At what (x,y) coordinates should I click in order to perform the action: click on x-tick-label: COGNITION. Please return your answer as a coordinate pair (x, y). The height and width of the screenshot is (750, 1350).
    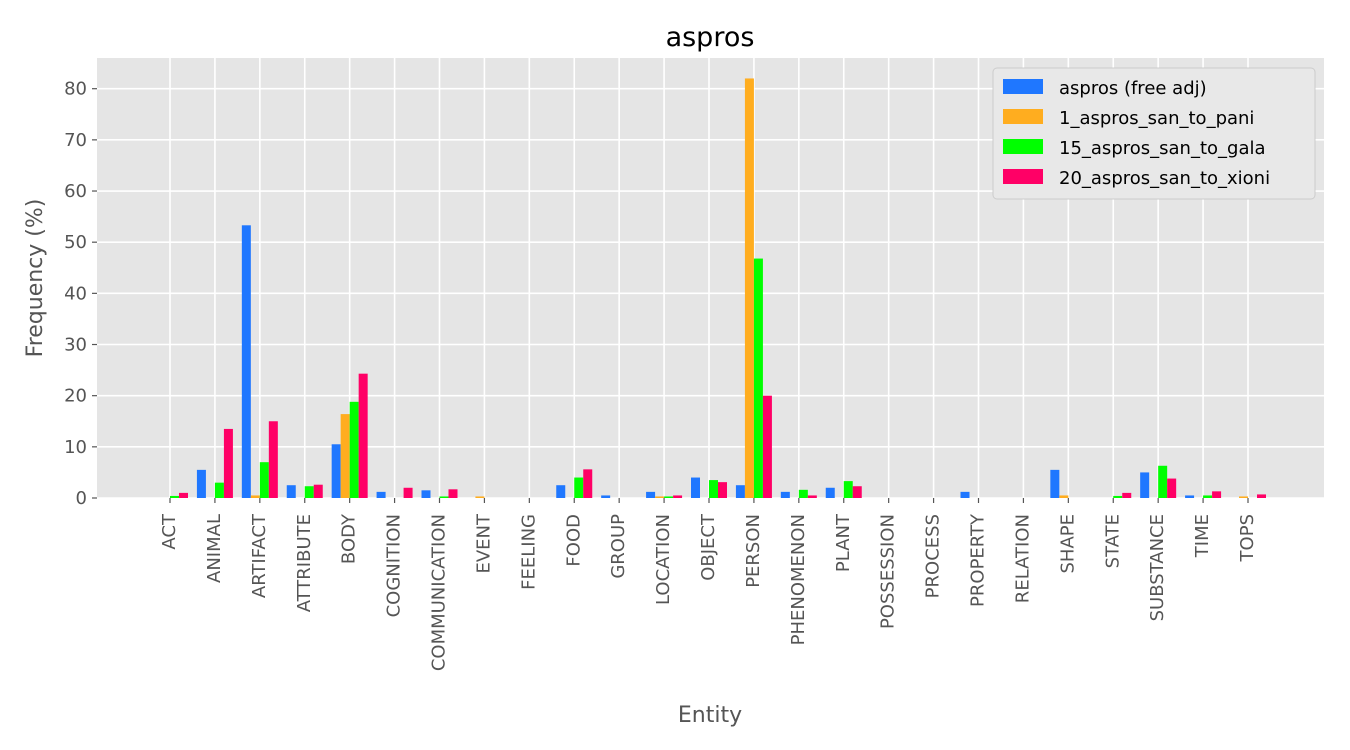
    Looking at the image, I should click on (394, 565).